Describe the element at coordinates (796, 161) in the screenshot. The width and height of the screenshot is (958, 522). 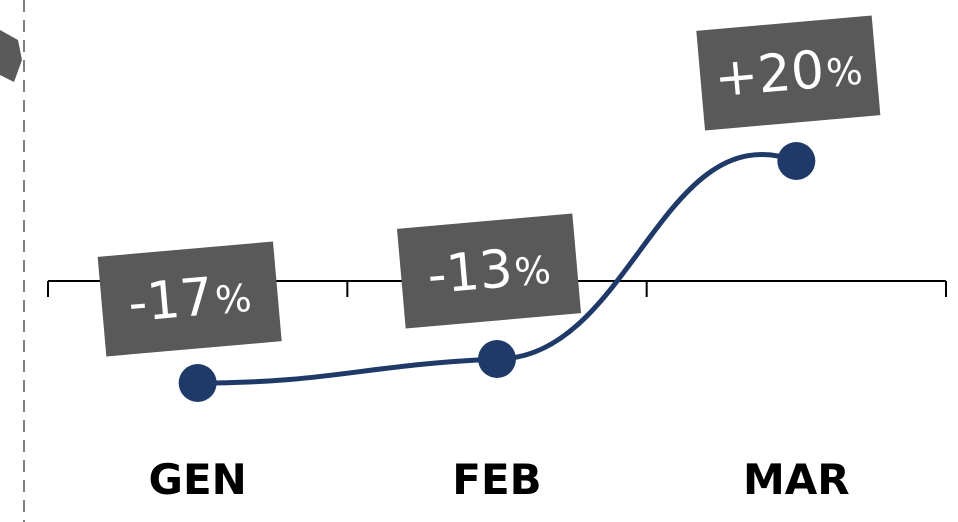
I see `data-point-mar` at that location.